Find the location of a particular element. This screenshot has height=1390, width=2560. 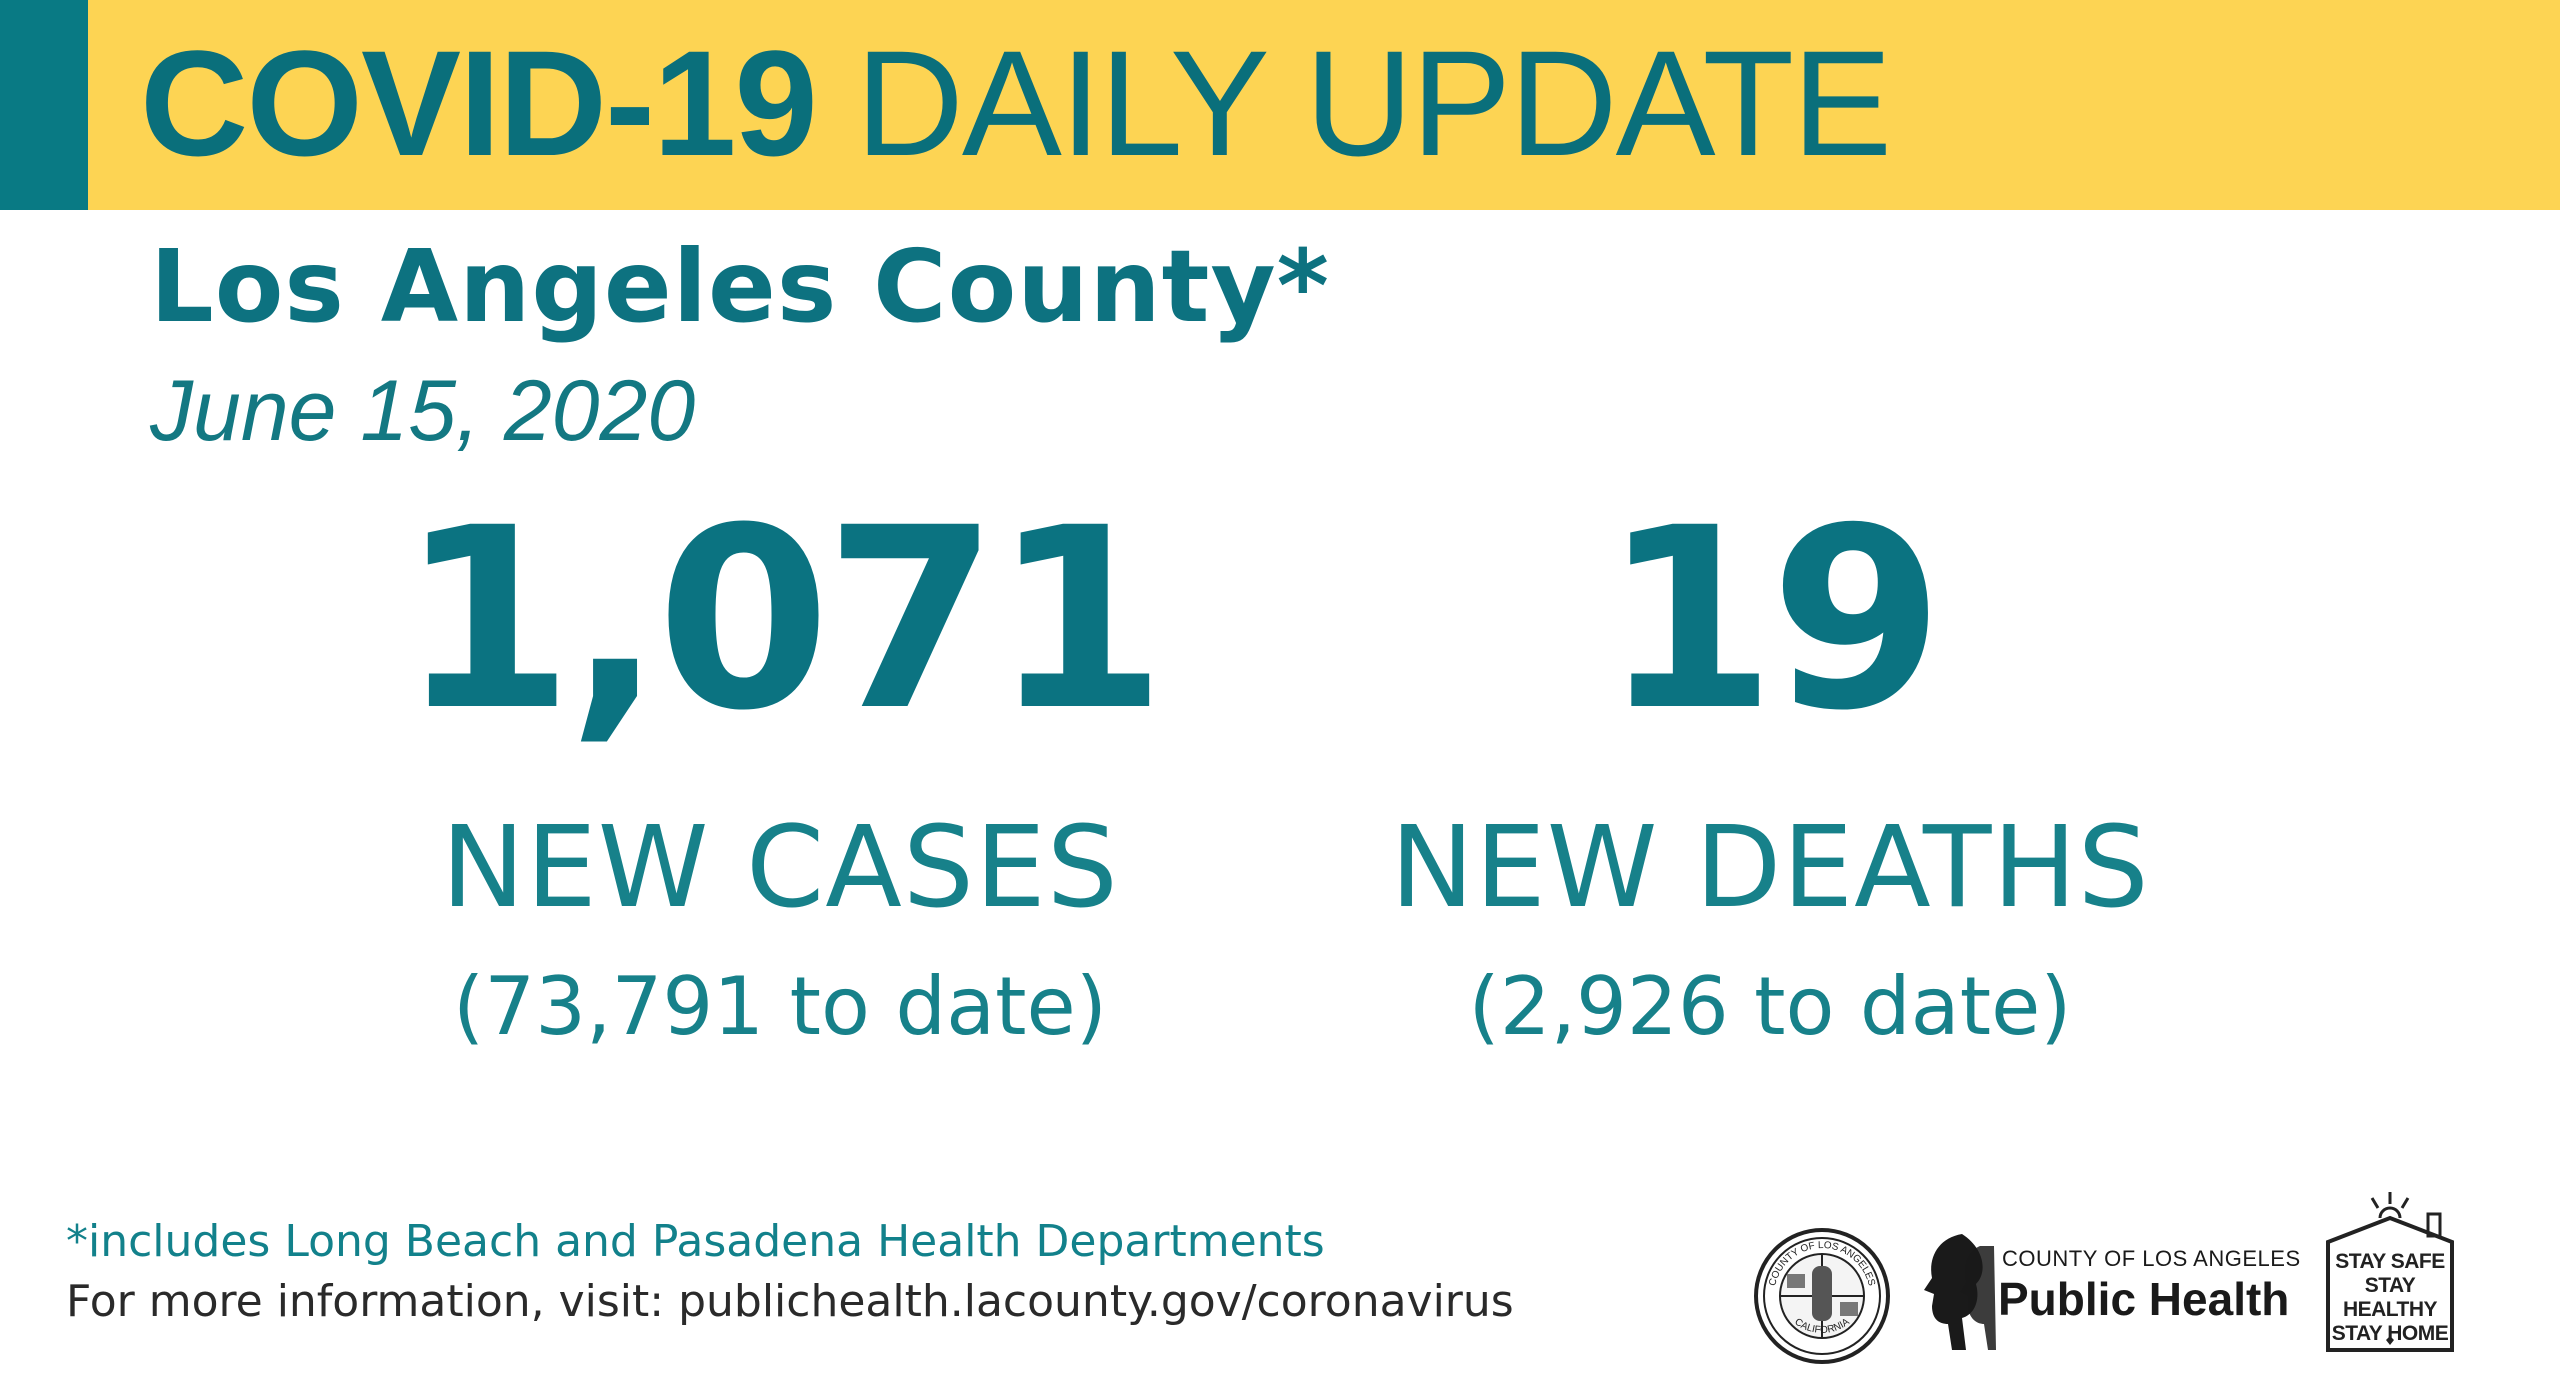

house-icon is located at coordinates (2390, 1272).